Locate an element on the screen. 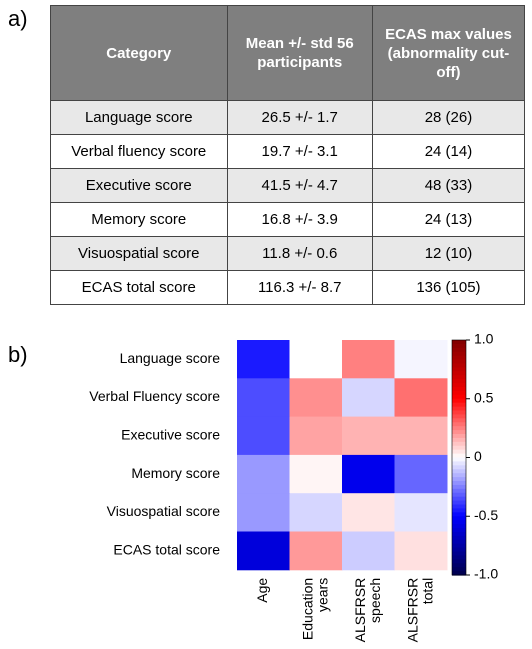 This screenshot has width=532, height=649. table-cell: Visuospatial score is located at coordinates (139, 253).